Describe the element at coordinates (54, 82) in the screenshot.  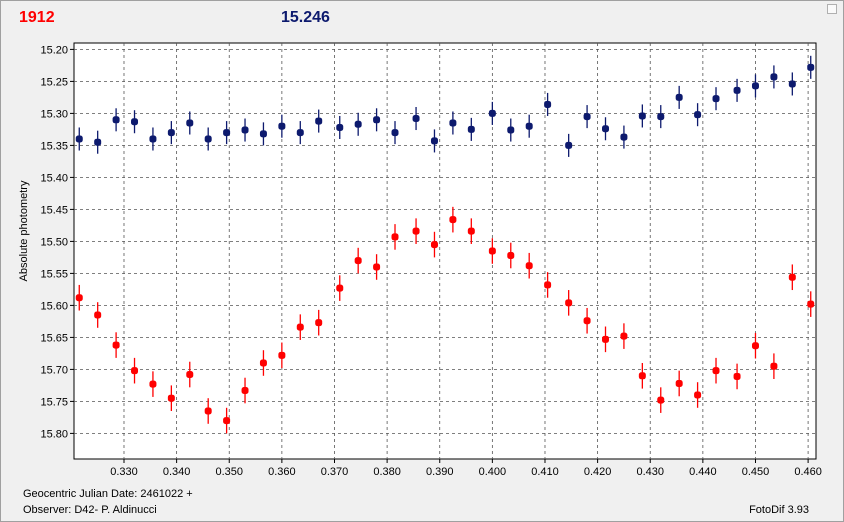
I see `y-tick-label: 15.25` at that location.